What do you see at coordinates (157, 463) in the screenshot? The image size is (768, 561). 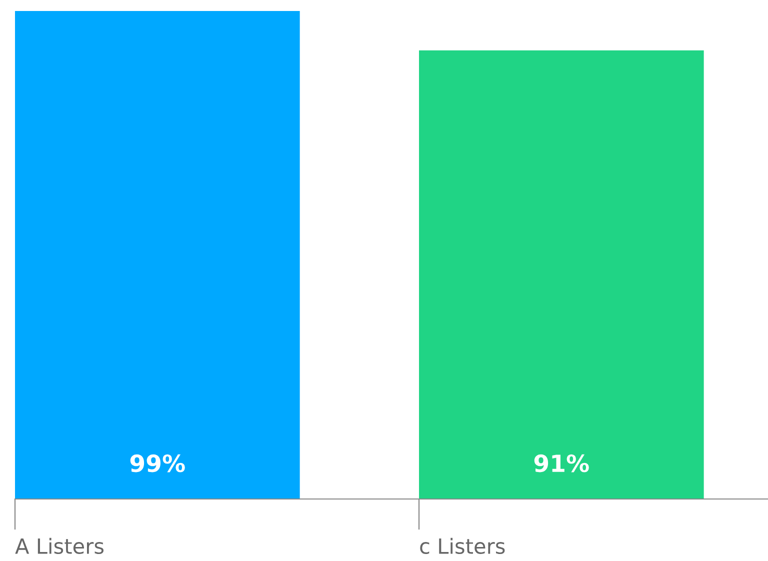 I see `data-label: 99%` at bounding box center [157, 463].